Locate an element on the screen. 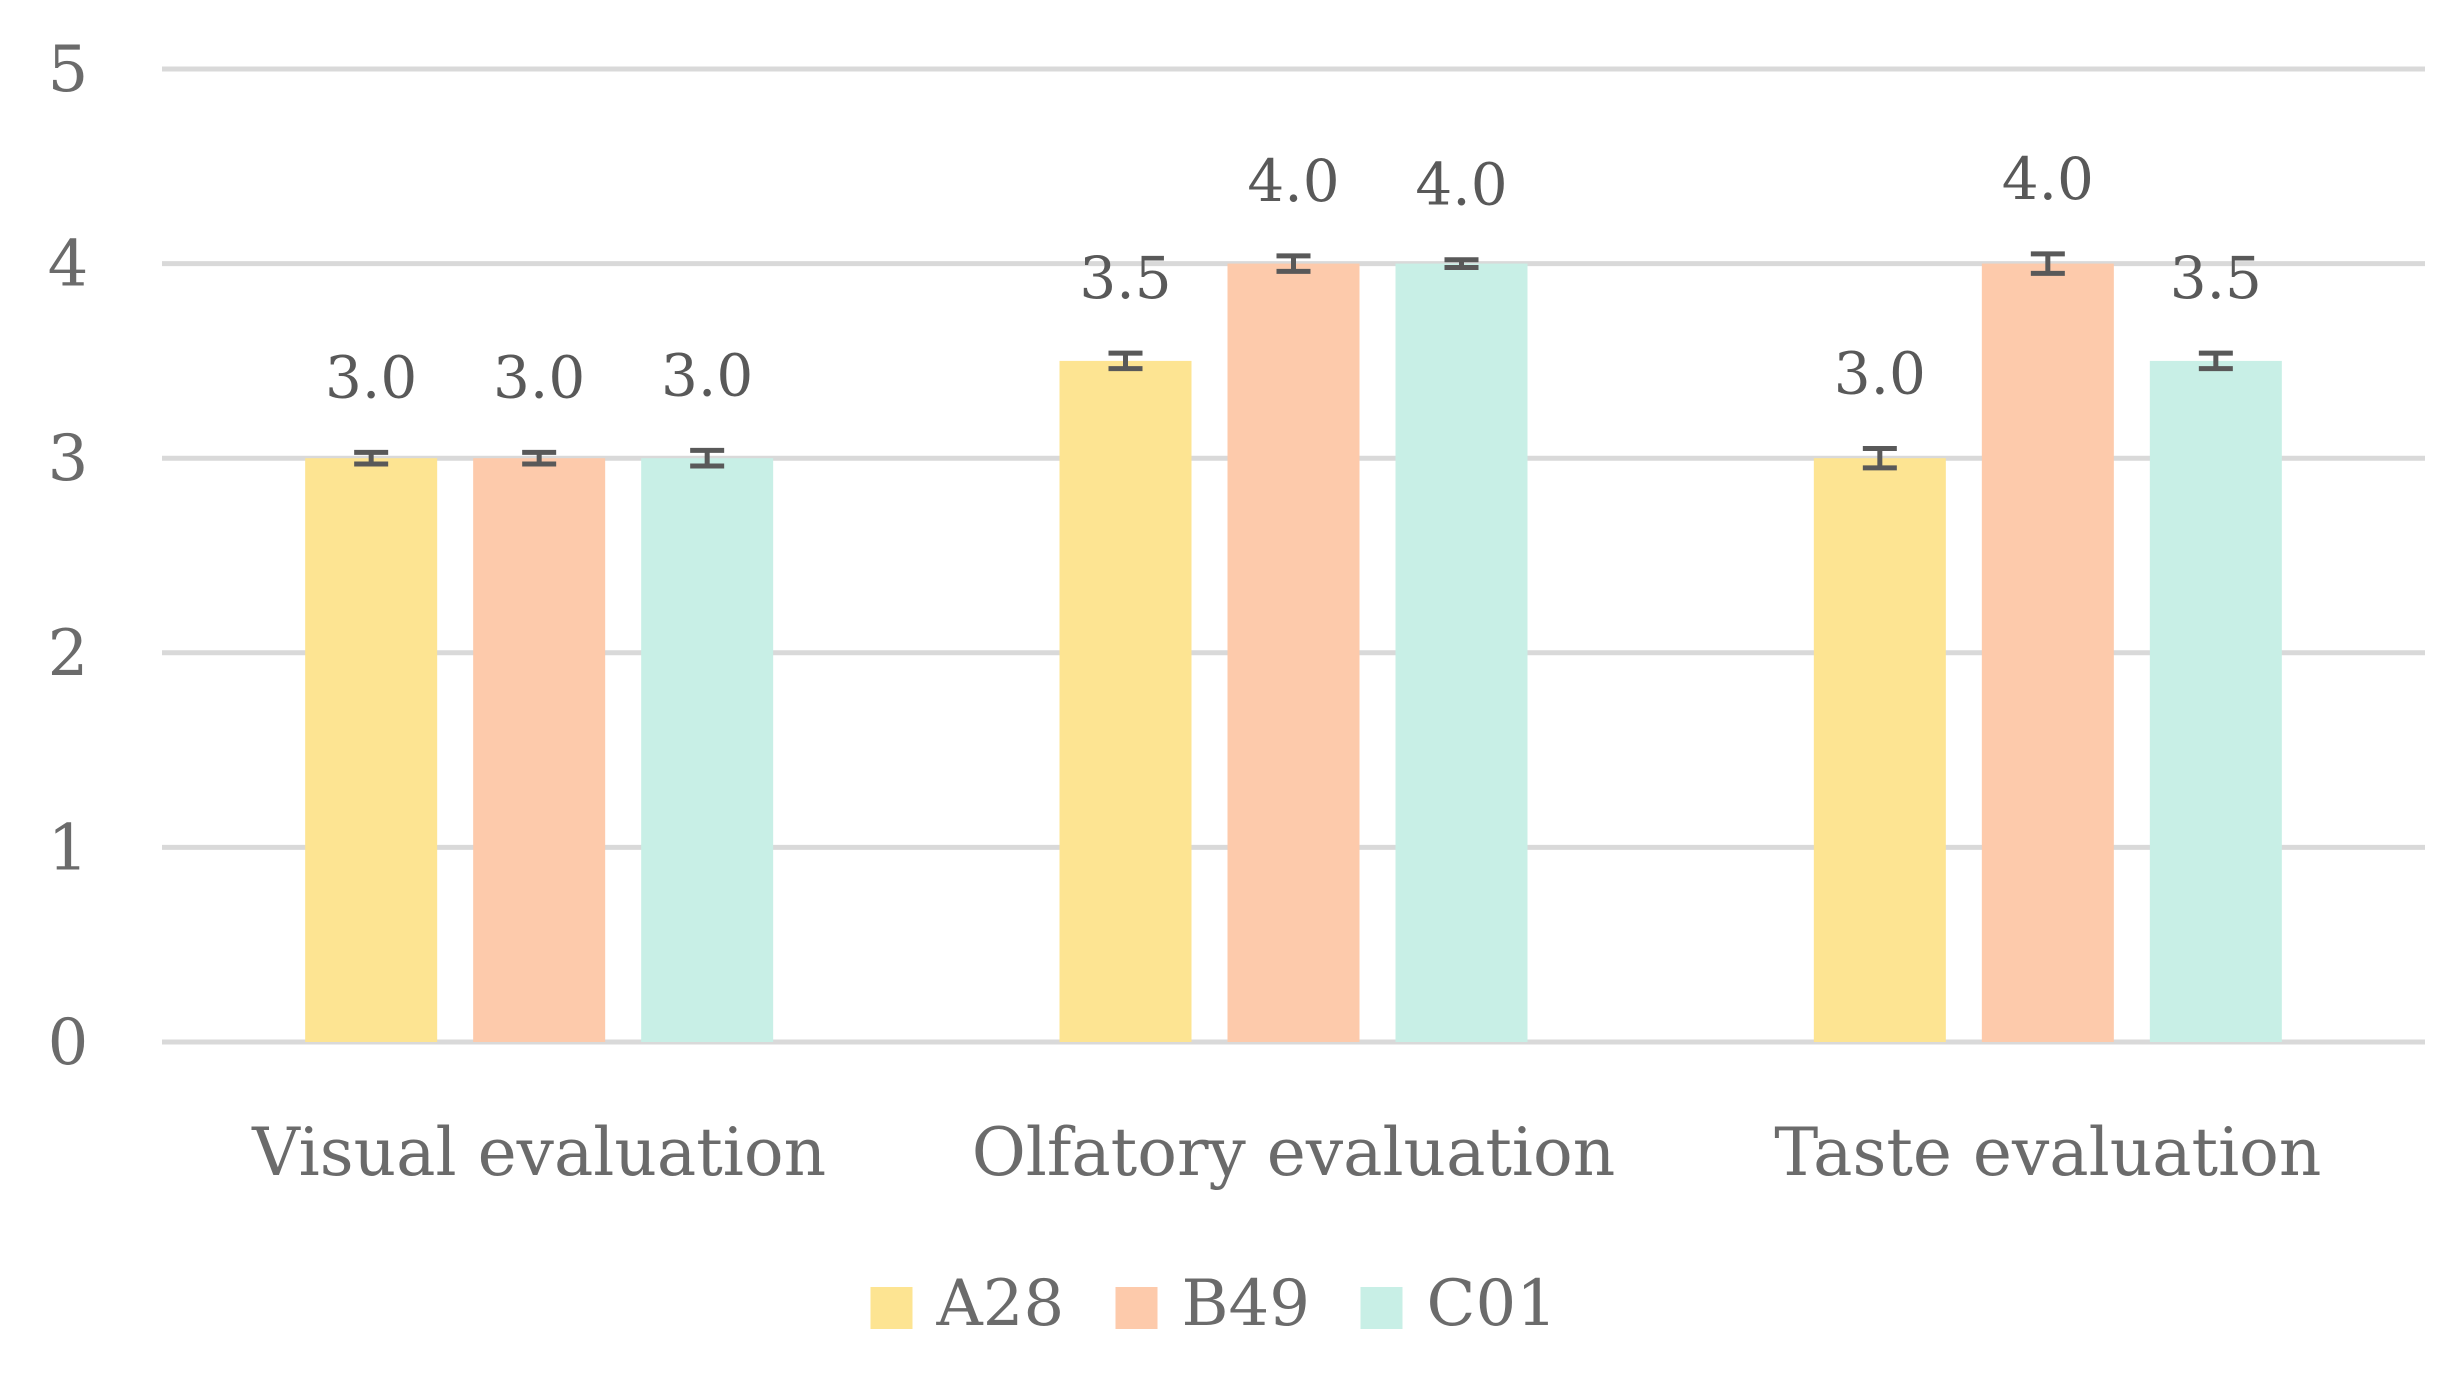  legend: A28 B49 C01 is located at coordinates (1213, 1304).